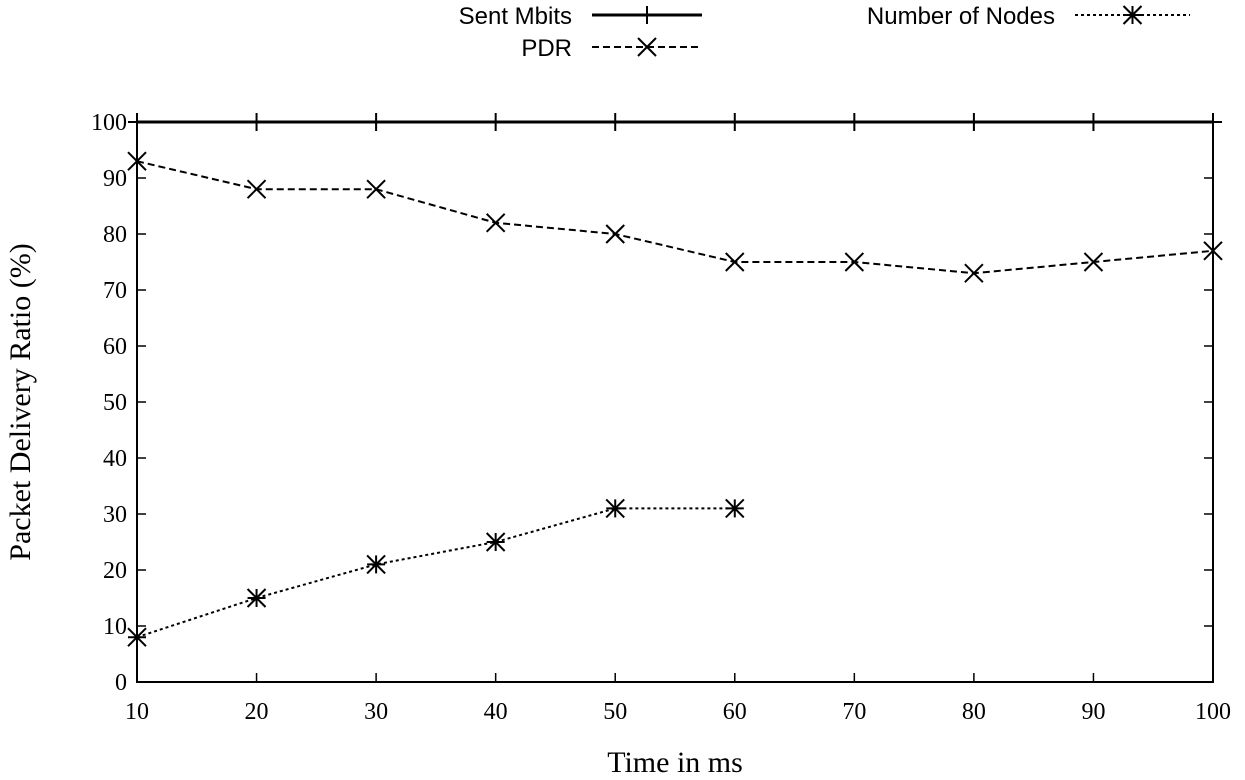 This screenshot has height=780, width=1245. I want to click on legend-marker-pdr, so click(647, 47).